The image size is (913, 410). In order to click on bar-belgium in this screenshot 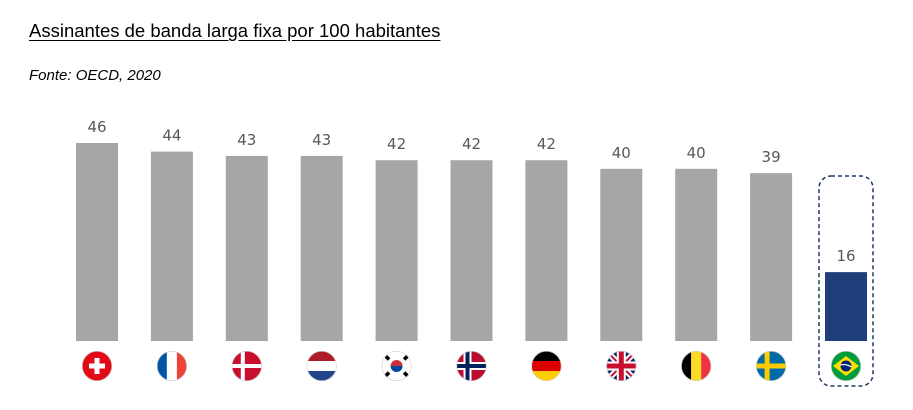, I will do `click(696, 254)`.